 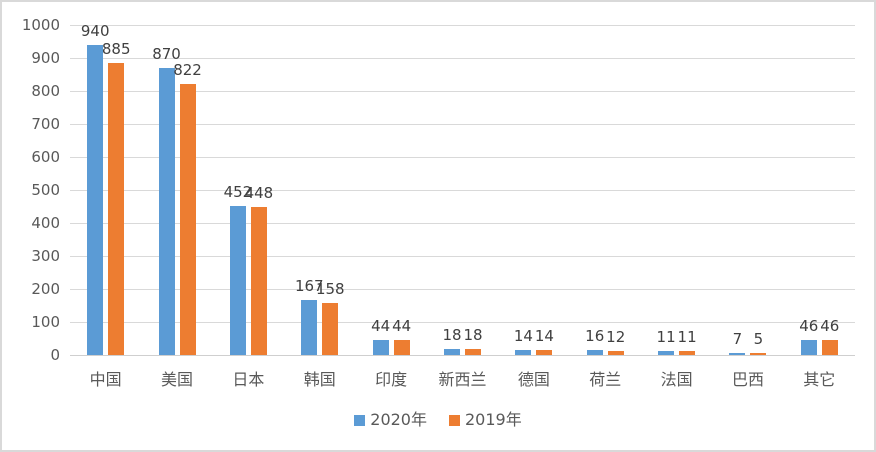 I want to click on bar-value-label: 940, so click(x=95, y=31).